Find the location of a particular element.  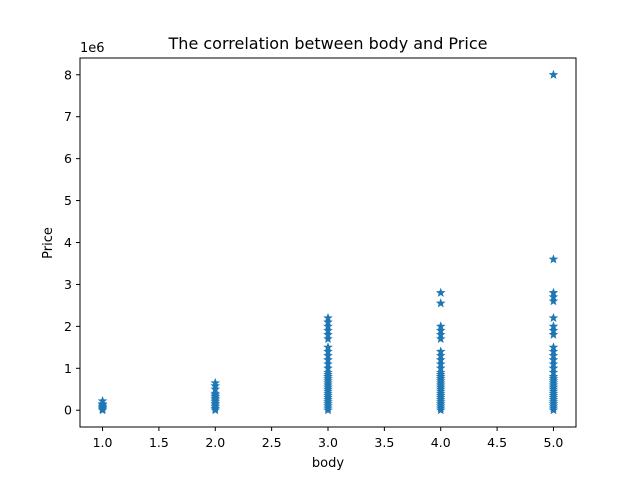

x-tick-label: 4.0 is located at coordinates (441, 442).